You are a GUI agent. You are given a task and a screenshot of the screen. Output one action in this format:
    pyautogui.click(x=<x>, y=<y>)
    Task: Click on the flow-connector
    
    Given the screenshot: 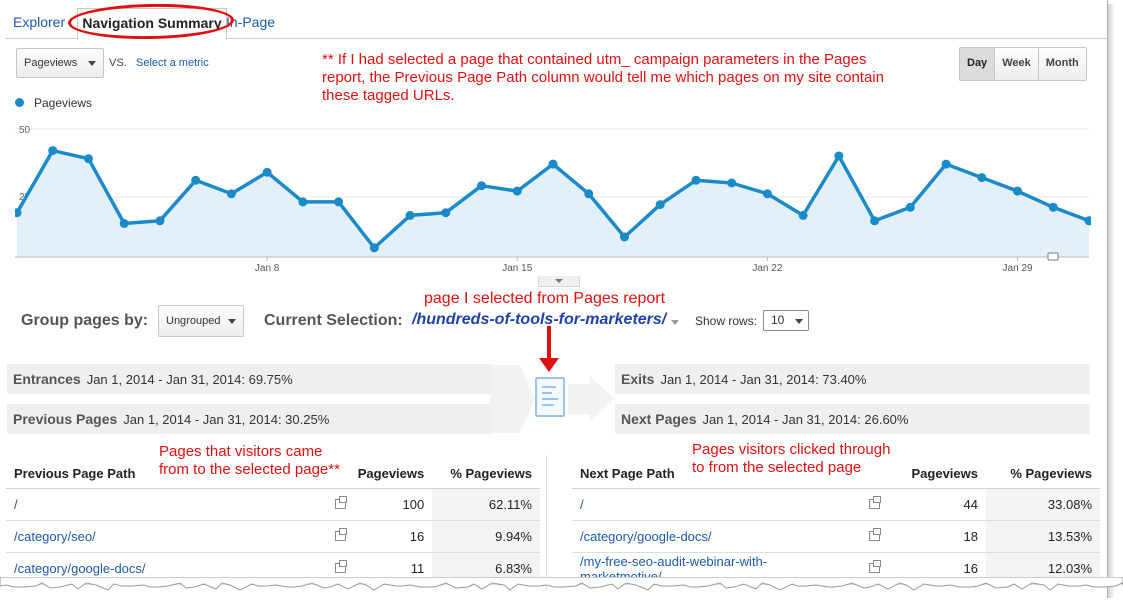 What is the action you would take?
    pyautogui.click(x=552, y=399)
    